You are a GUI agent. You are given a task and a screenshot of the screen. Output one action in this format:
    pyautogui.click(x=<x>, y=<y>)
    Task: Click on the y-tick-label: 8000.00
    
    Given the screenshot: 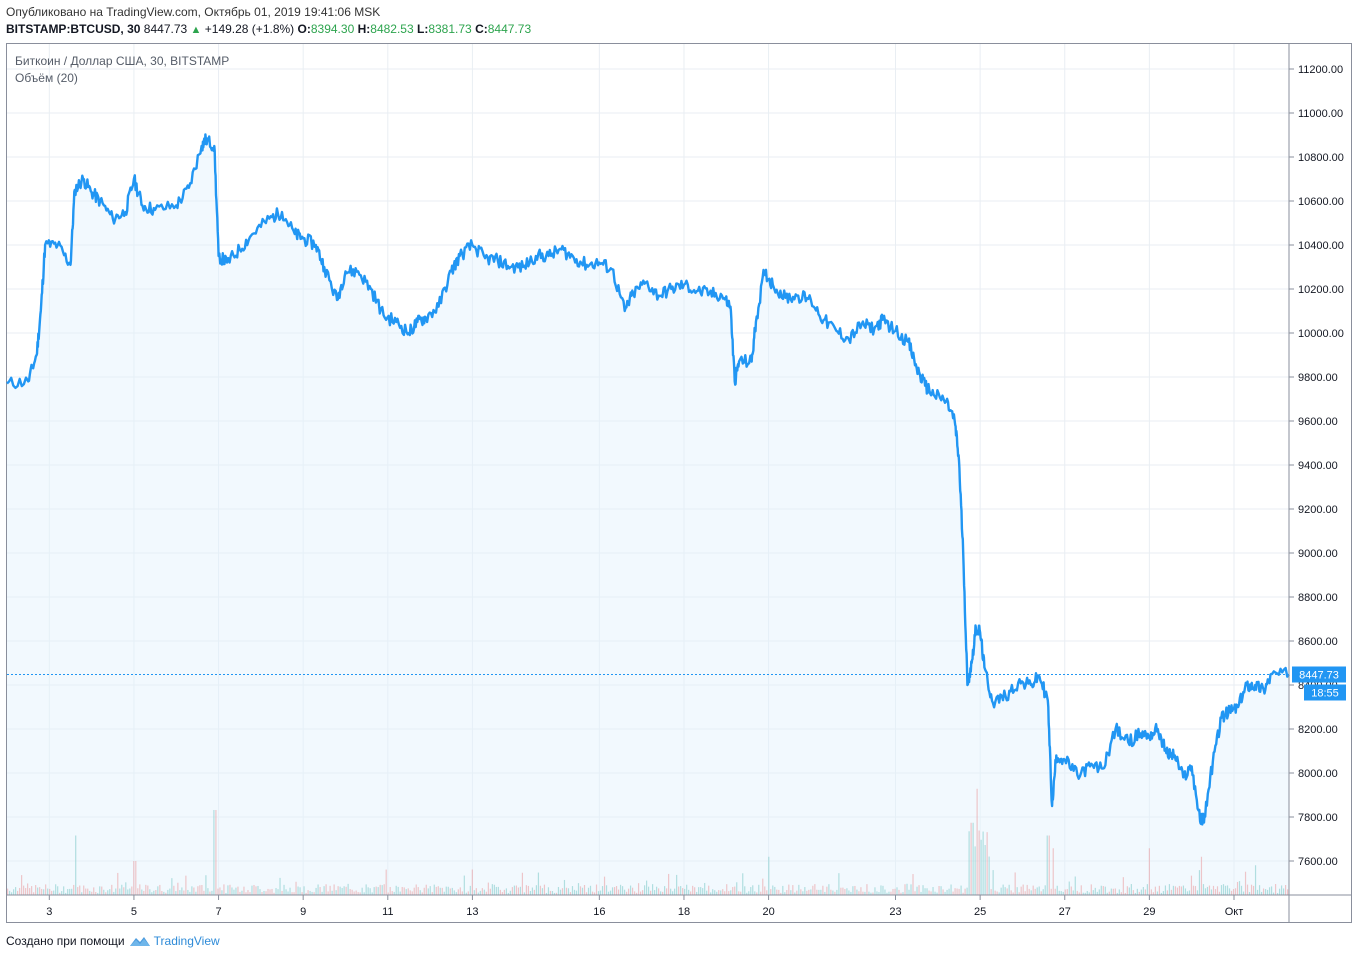 What is the action you would take?
    pyautogui.click(x=1318, y=774)
    